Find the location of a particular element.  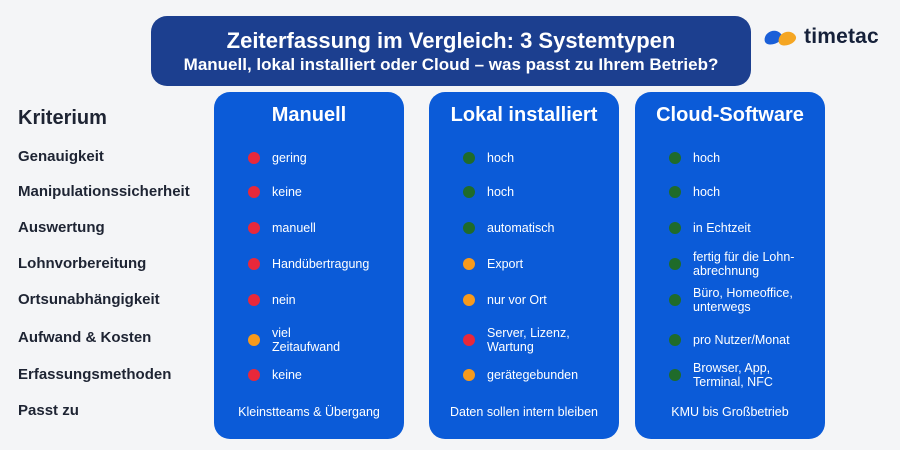

rating-text-line: Server, Lizenz, is located at coordinates (528, 333).